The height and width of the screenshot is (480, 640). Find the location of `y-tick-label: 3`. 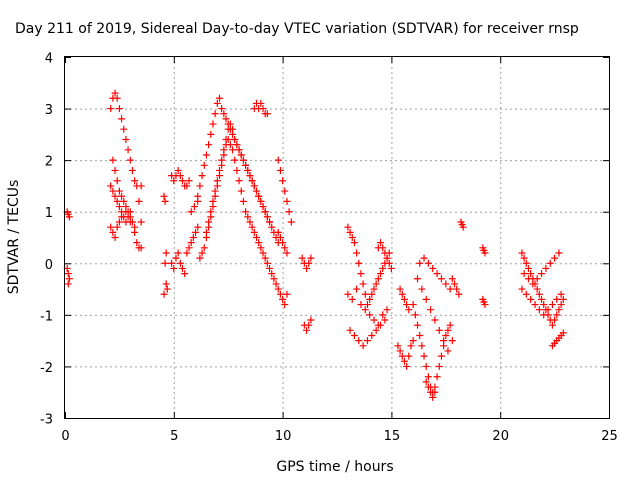

y-tick-label: 3 is located at coordinates (49, 110).